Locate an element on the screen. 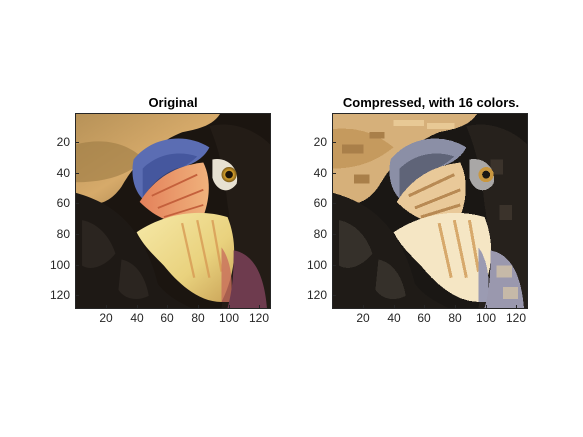  panel-title-compressed: Compressed, with 16 colors. is located at coordinates (431, 102).